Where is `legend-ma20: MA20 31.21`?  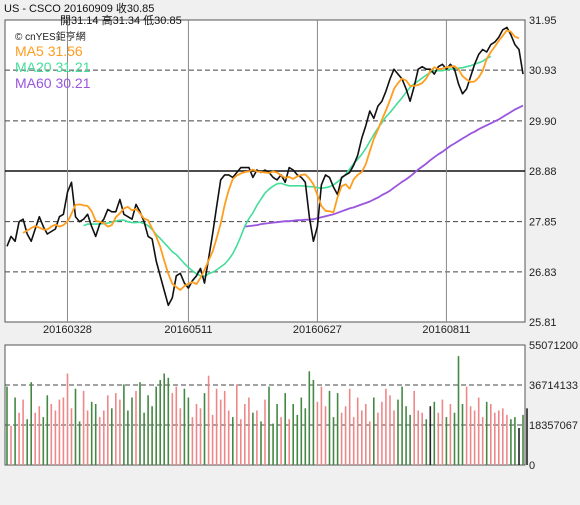
legend-ma20: MA20 31.21 is located at coordinates (53, 67).